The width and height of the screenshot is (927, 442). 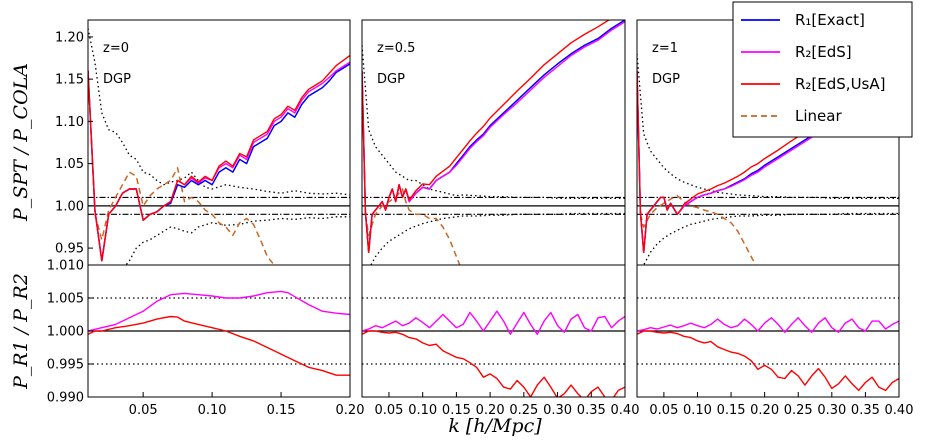 I want to click on y-tick-label: 1.000, so click(x=65, y=332).